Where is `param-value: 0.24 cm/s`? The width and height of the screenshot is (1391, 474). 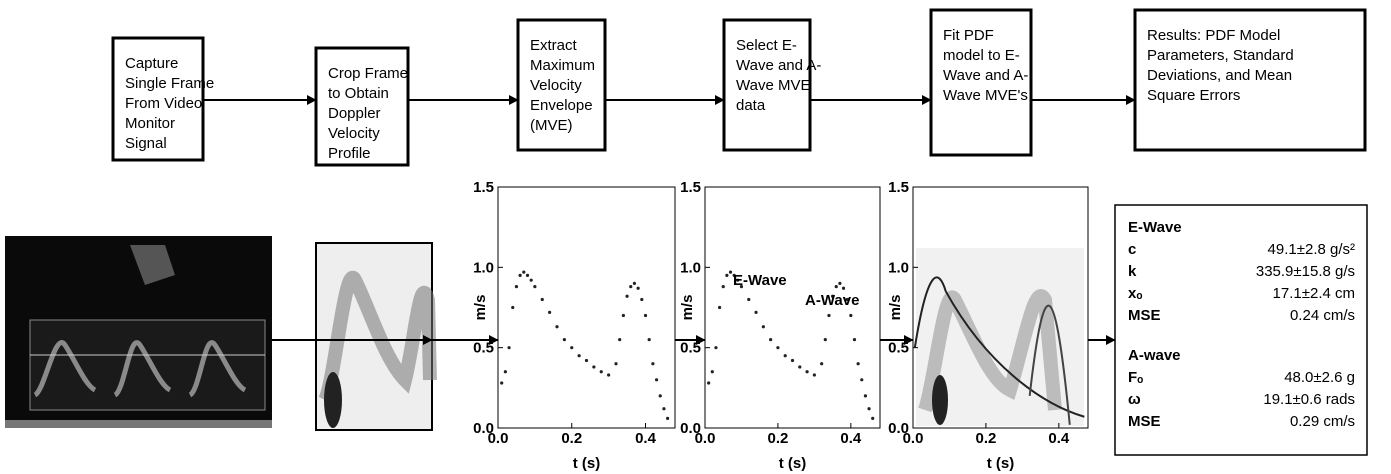 param-value: 0.24 cm/s is located at coordinates (1322, 315).